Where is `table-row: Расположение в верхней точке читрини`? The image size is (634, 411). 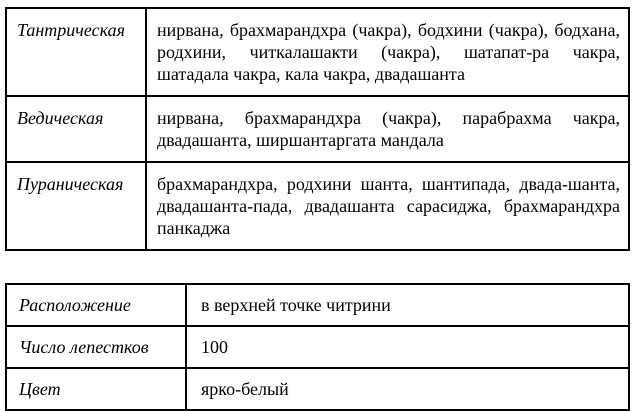
table-row: Расположение в верхней точке читрини is located at coordinates (317, 305).